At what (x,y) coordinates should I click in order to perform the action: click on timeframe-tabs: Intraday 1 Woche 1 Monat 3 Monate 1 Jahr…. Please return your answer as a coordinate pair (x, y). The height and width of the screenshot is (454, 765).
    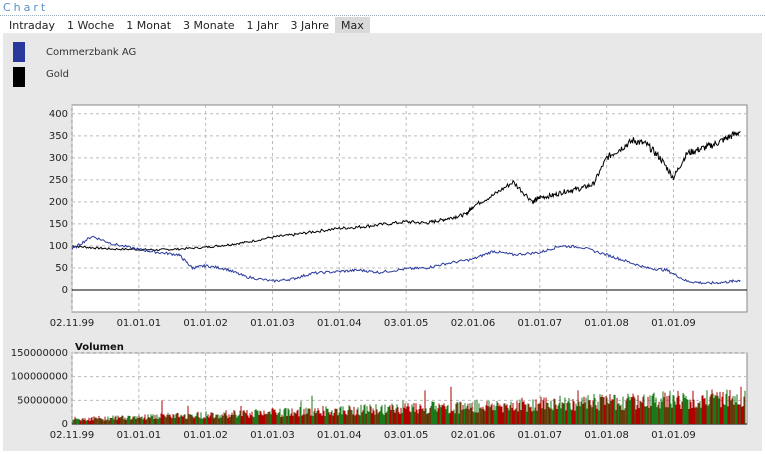
    Looking at the image, I should click on (186, 25).